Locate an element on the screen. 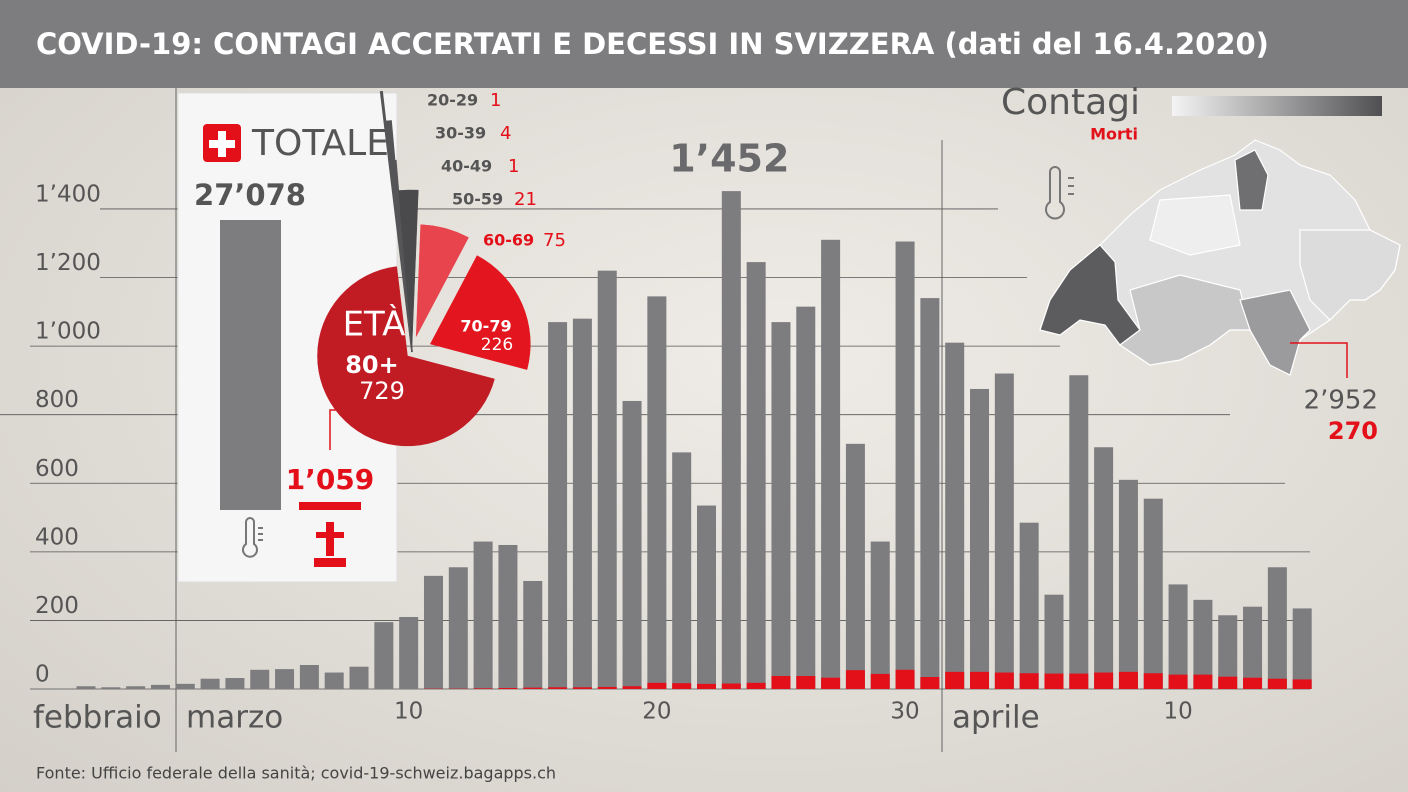 The width and height of the screenshot is (1408, 792). month-label: marzo is located at coordinates (234, 718).